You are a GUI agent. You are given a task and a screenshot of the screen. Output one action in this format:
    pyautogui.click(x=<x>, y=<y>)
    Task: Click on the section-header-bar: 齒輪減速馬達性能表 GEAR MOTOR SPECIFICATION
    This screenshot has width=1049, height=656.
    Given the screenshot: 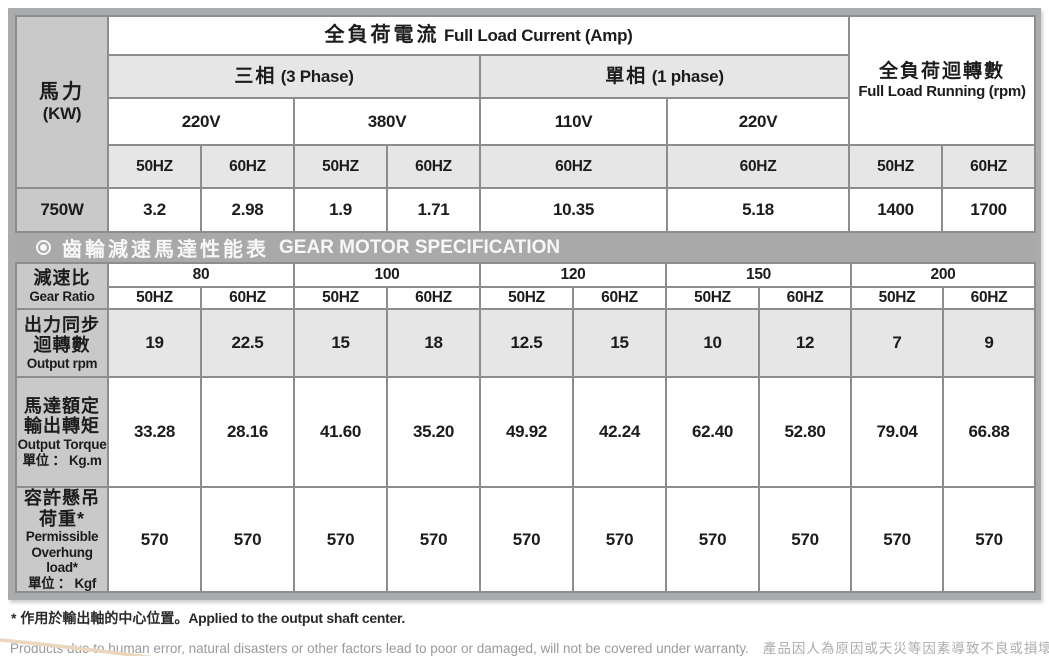 What is the action you would take?
    pyautogui.click(x=524, y=247)
    